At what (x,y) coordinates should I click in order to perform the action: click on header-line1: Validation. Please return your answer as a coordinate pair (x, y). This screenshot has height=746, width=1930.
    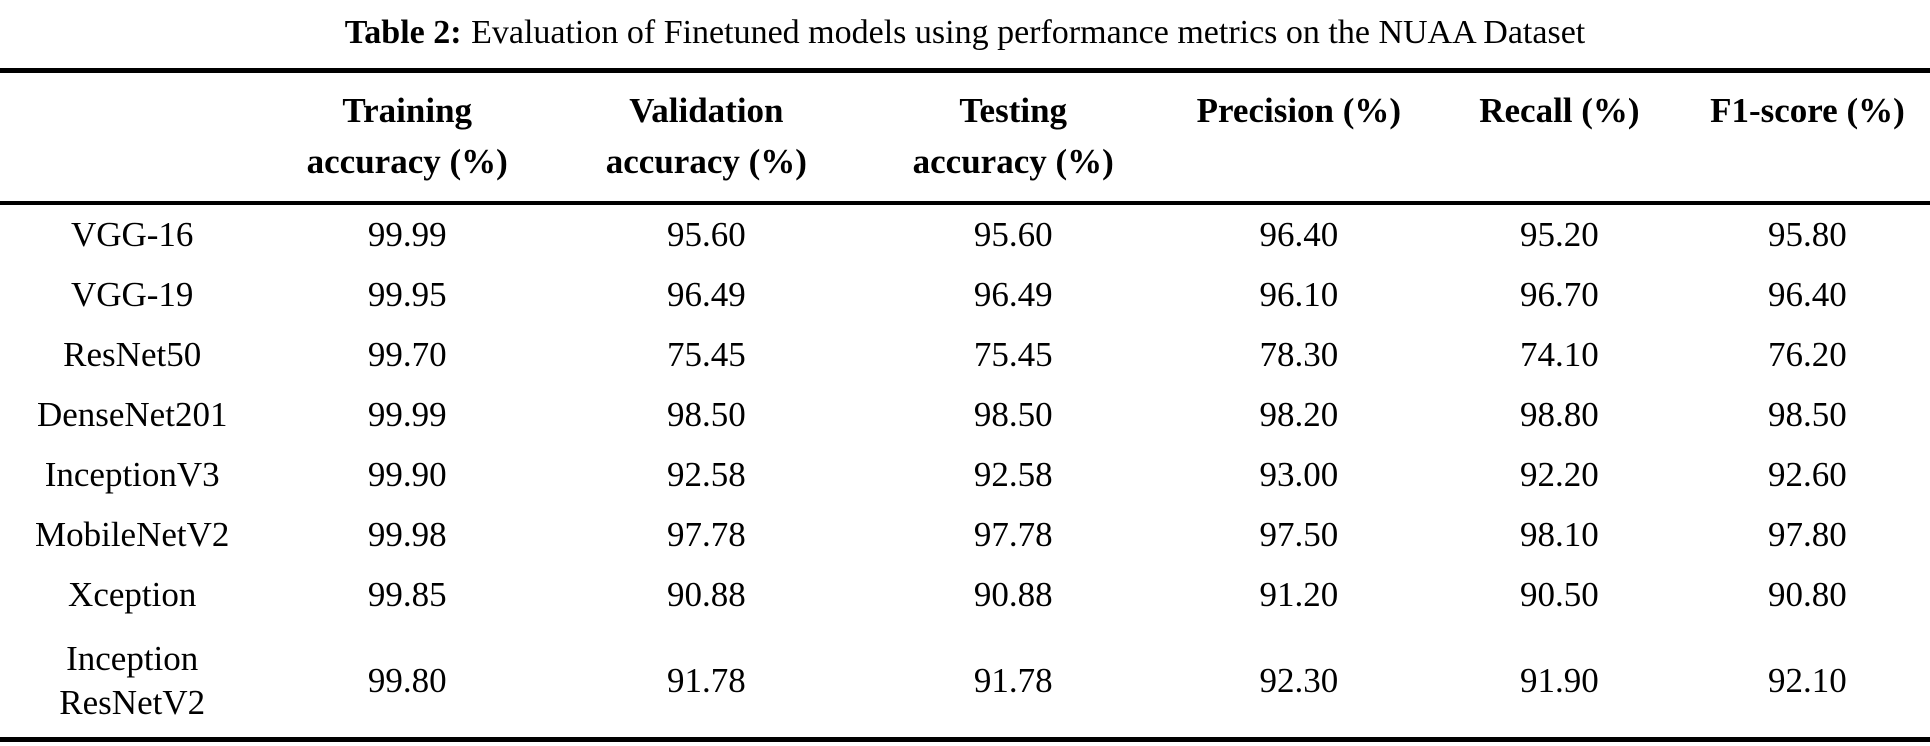
    Looking at the image, I should click on (706, 110).